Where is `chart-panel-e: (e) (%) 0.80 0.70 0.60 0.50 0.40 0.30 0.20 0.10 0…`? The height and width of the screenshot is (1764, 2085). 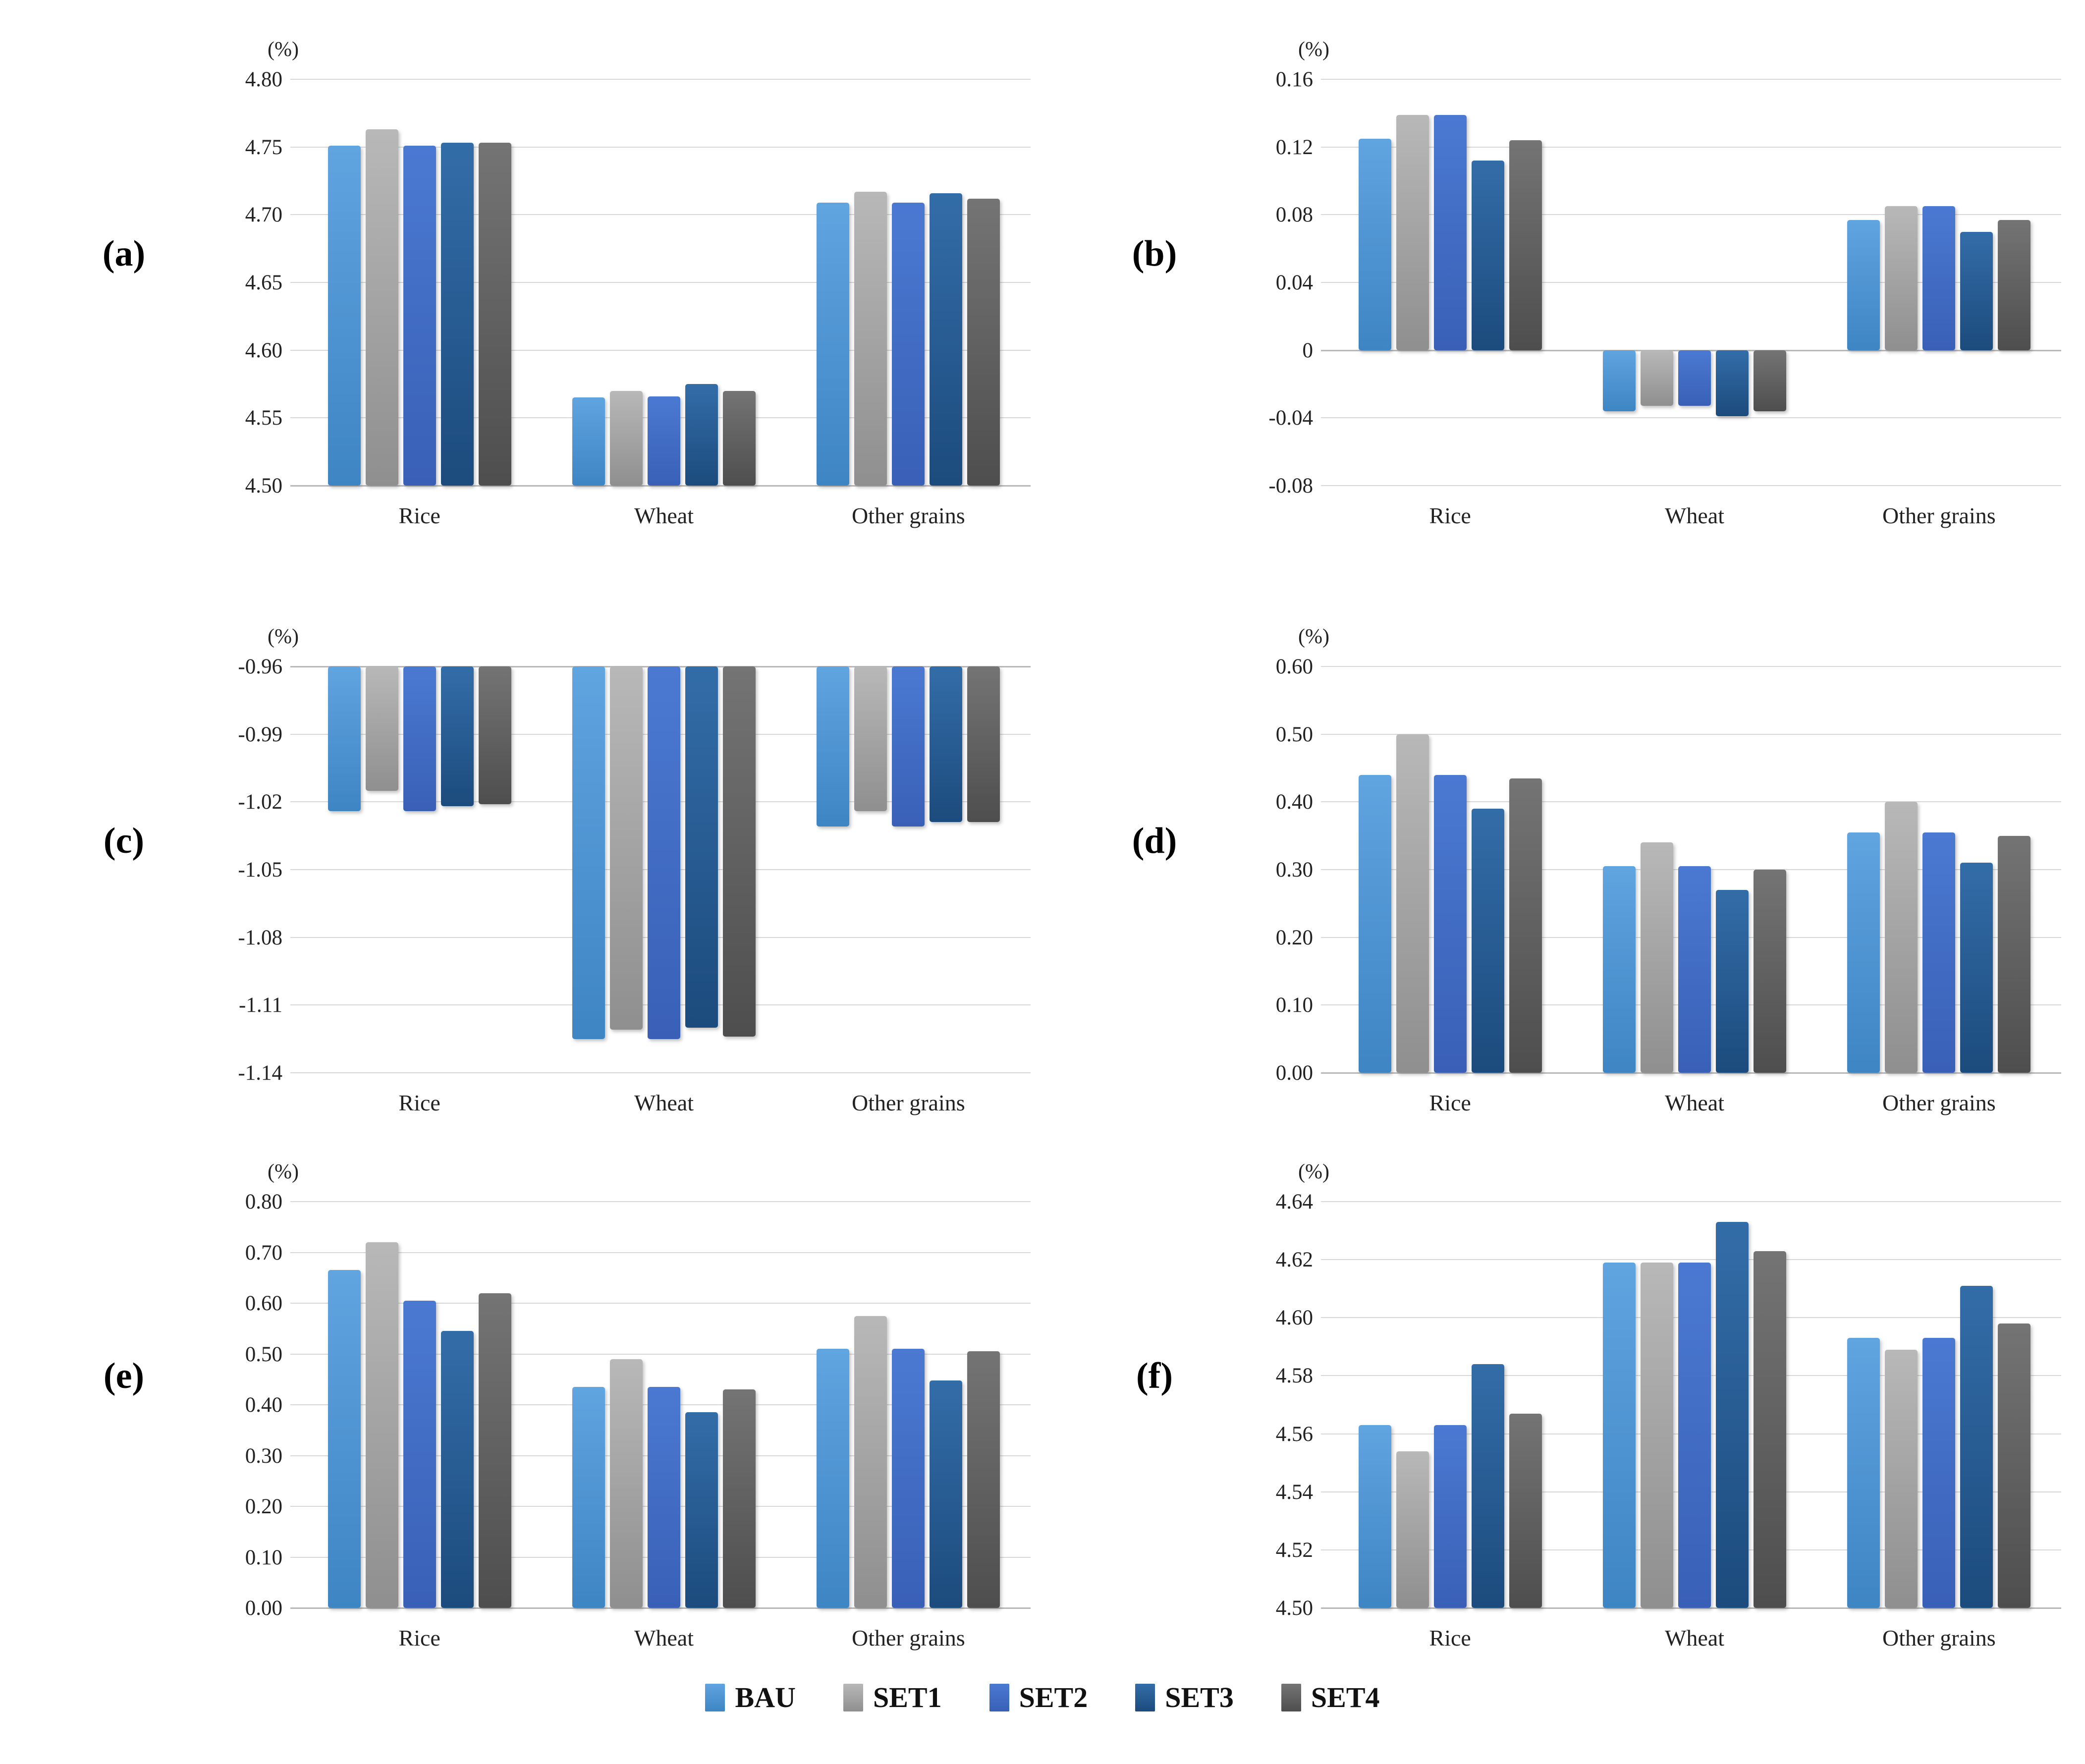 chart-panel-e: (e) (%) 0.80 0.70 0.60 0.50 0.40 0.30 0.20 0.10 0… is located at coordinates (567, 1409).